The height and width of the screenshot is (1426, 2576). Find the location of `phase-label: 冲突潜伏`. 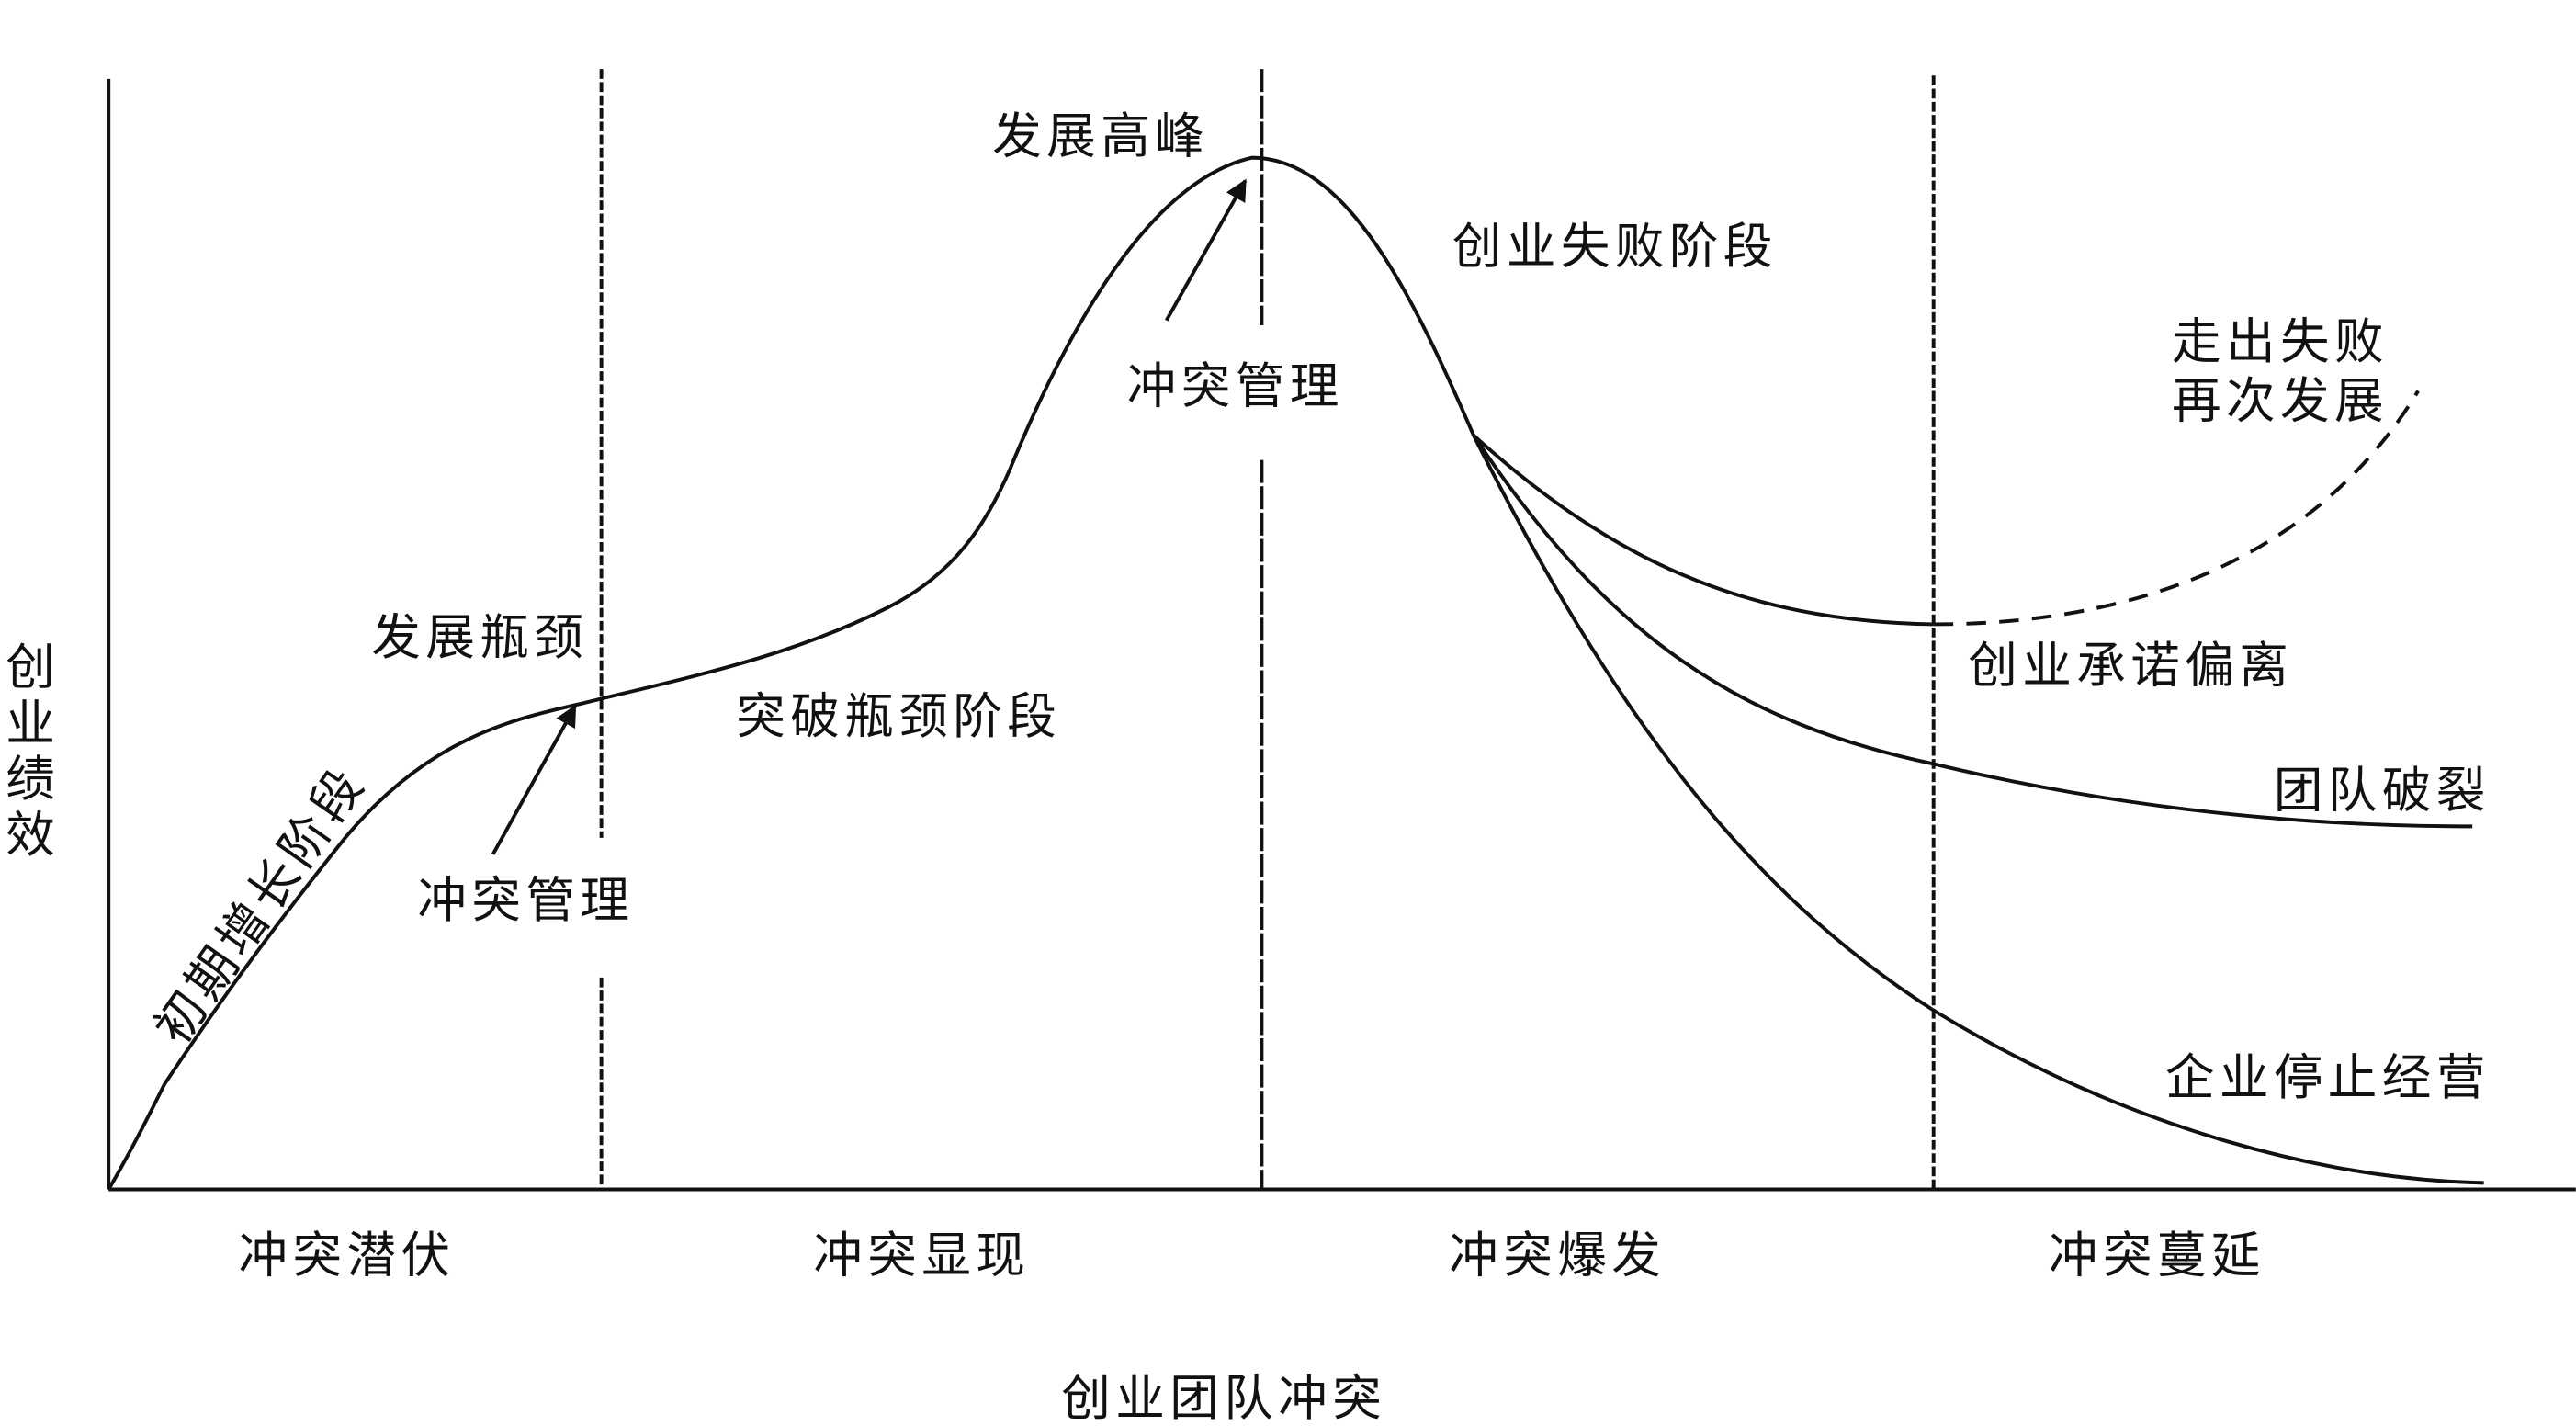

phase-label: 冲突潜伏 is located at coordinates (346, 1255).